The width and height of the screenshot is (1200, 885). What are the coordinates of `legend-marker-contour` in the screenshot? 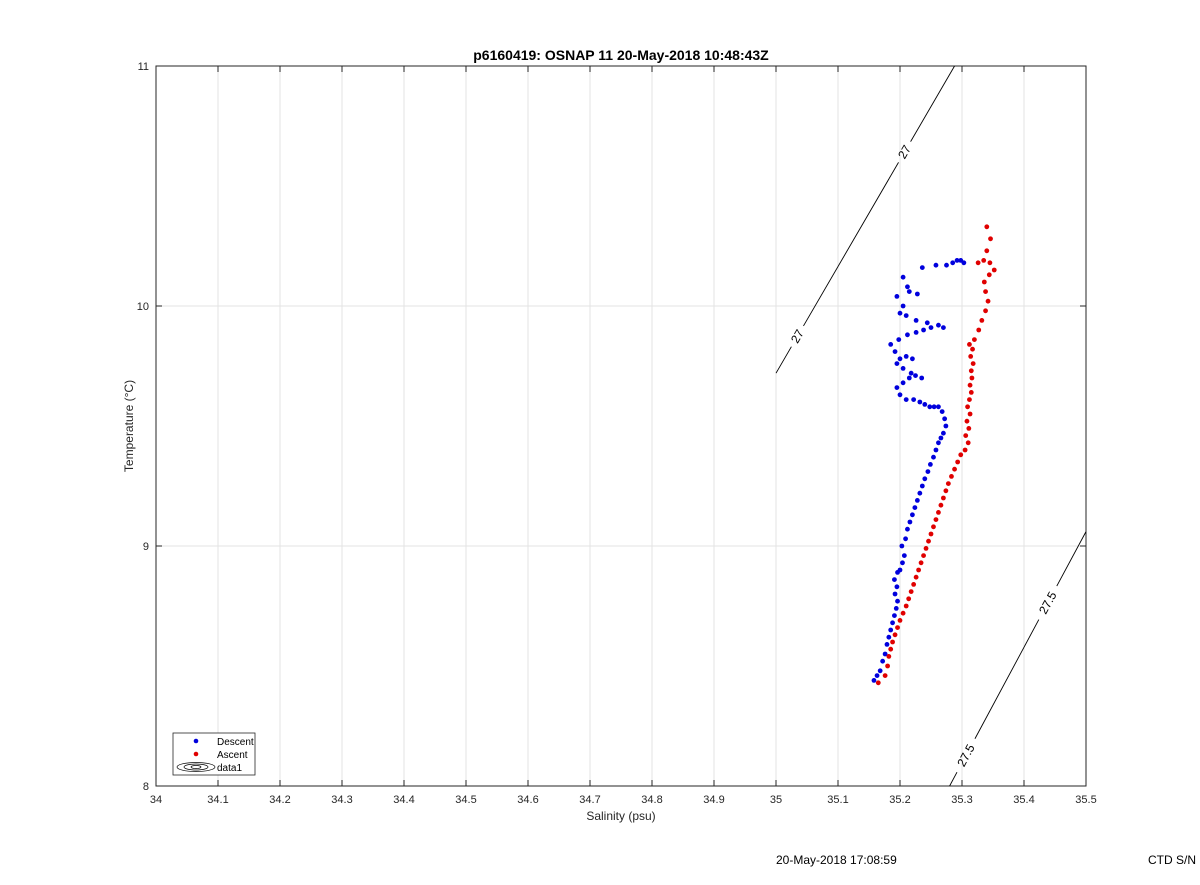 It's located at (196, 767).